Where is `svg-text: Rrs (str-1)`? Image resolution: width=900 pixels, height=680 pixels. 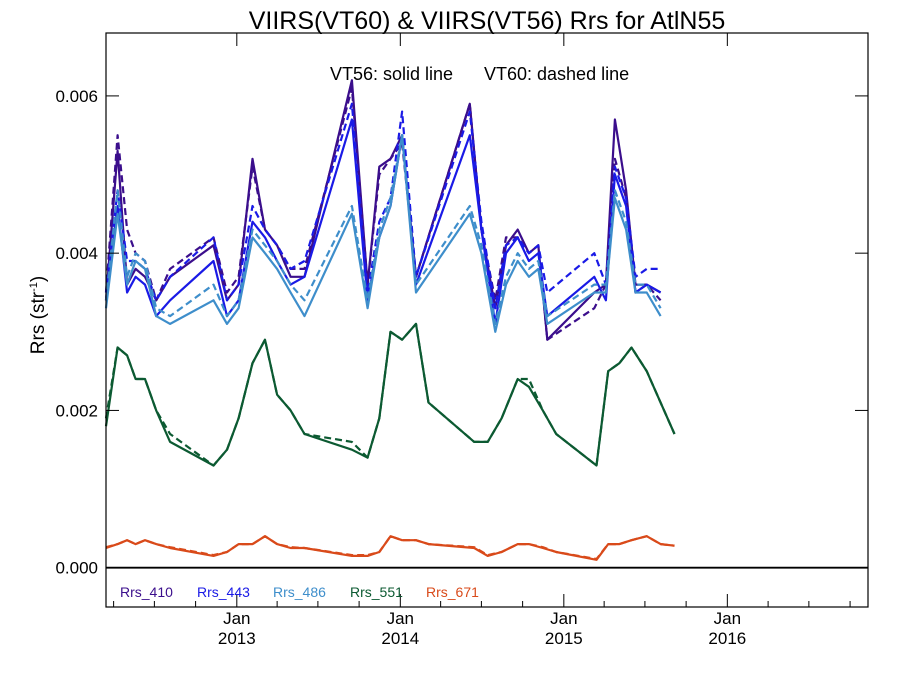
svg-text: Rrs (str-1) is located at coordinates (38, 315).